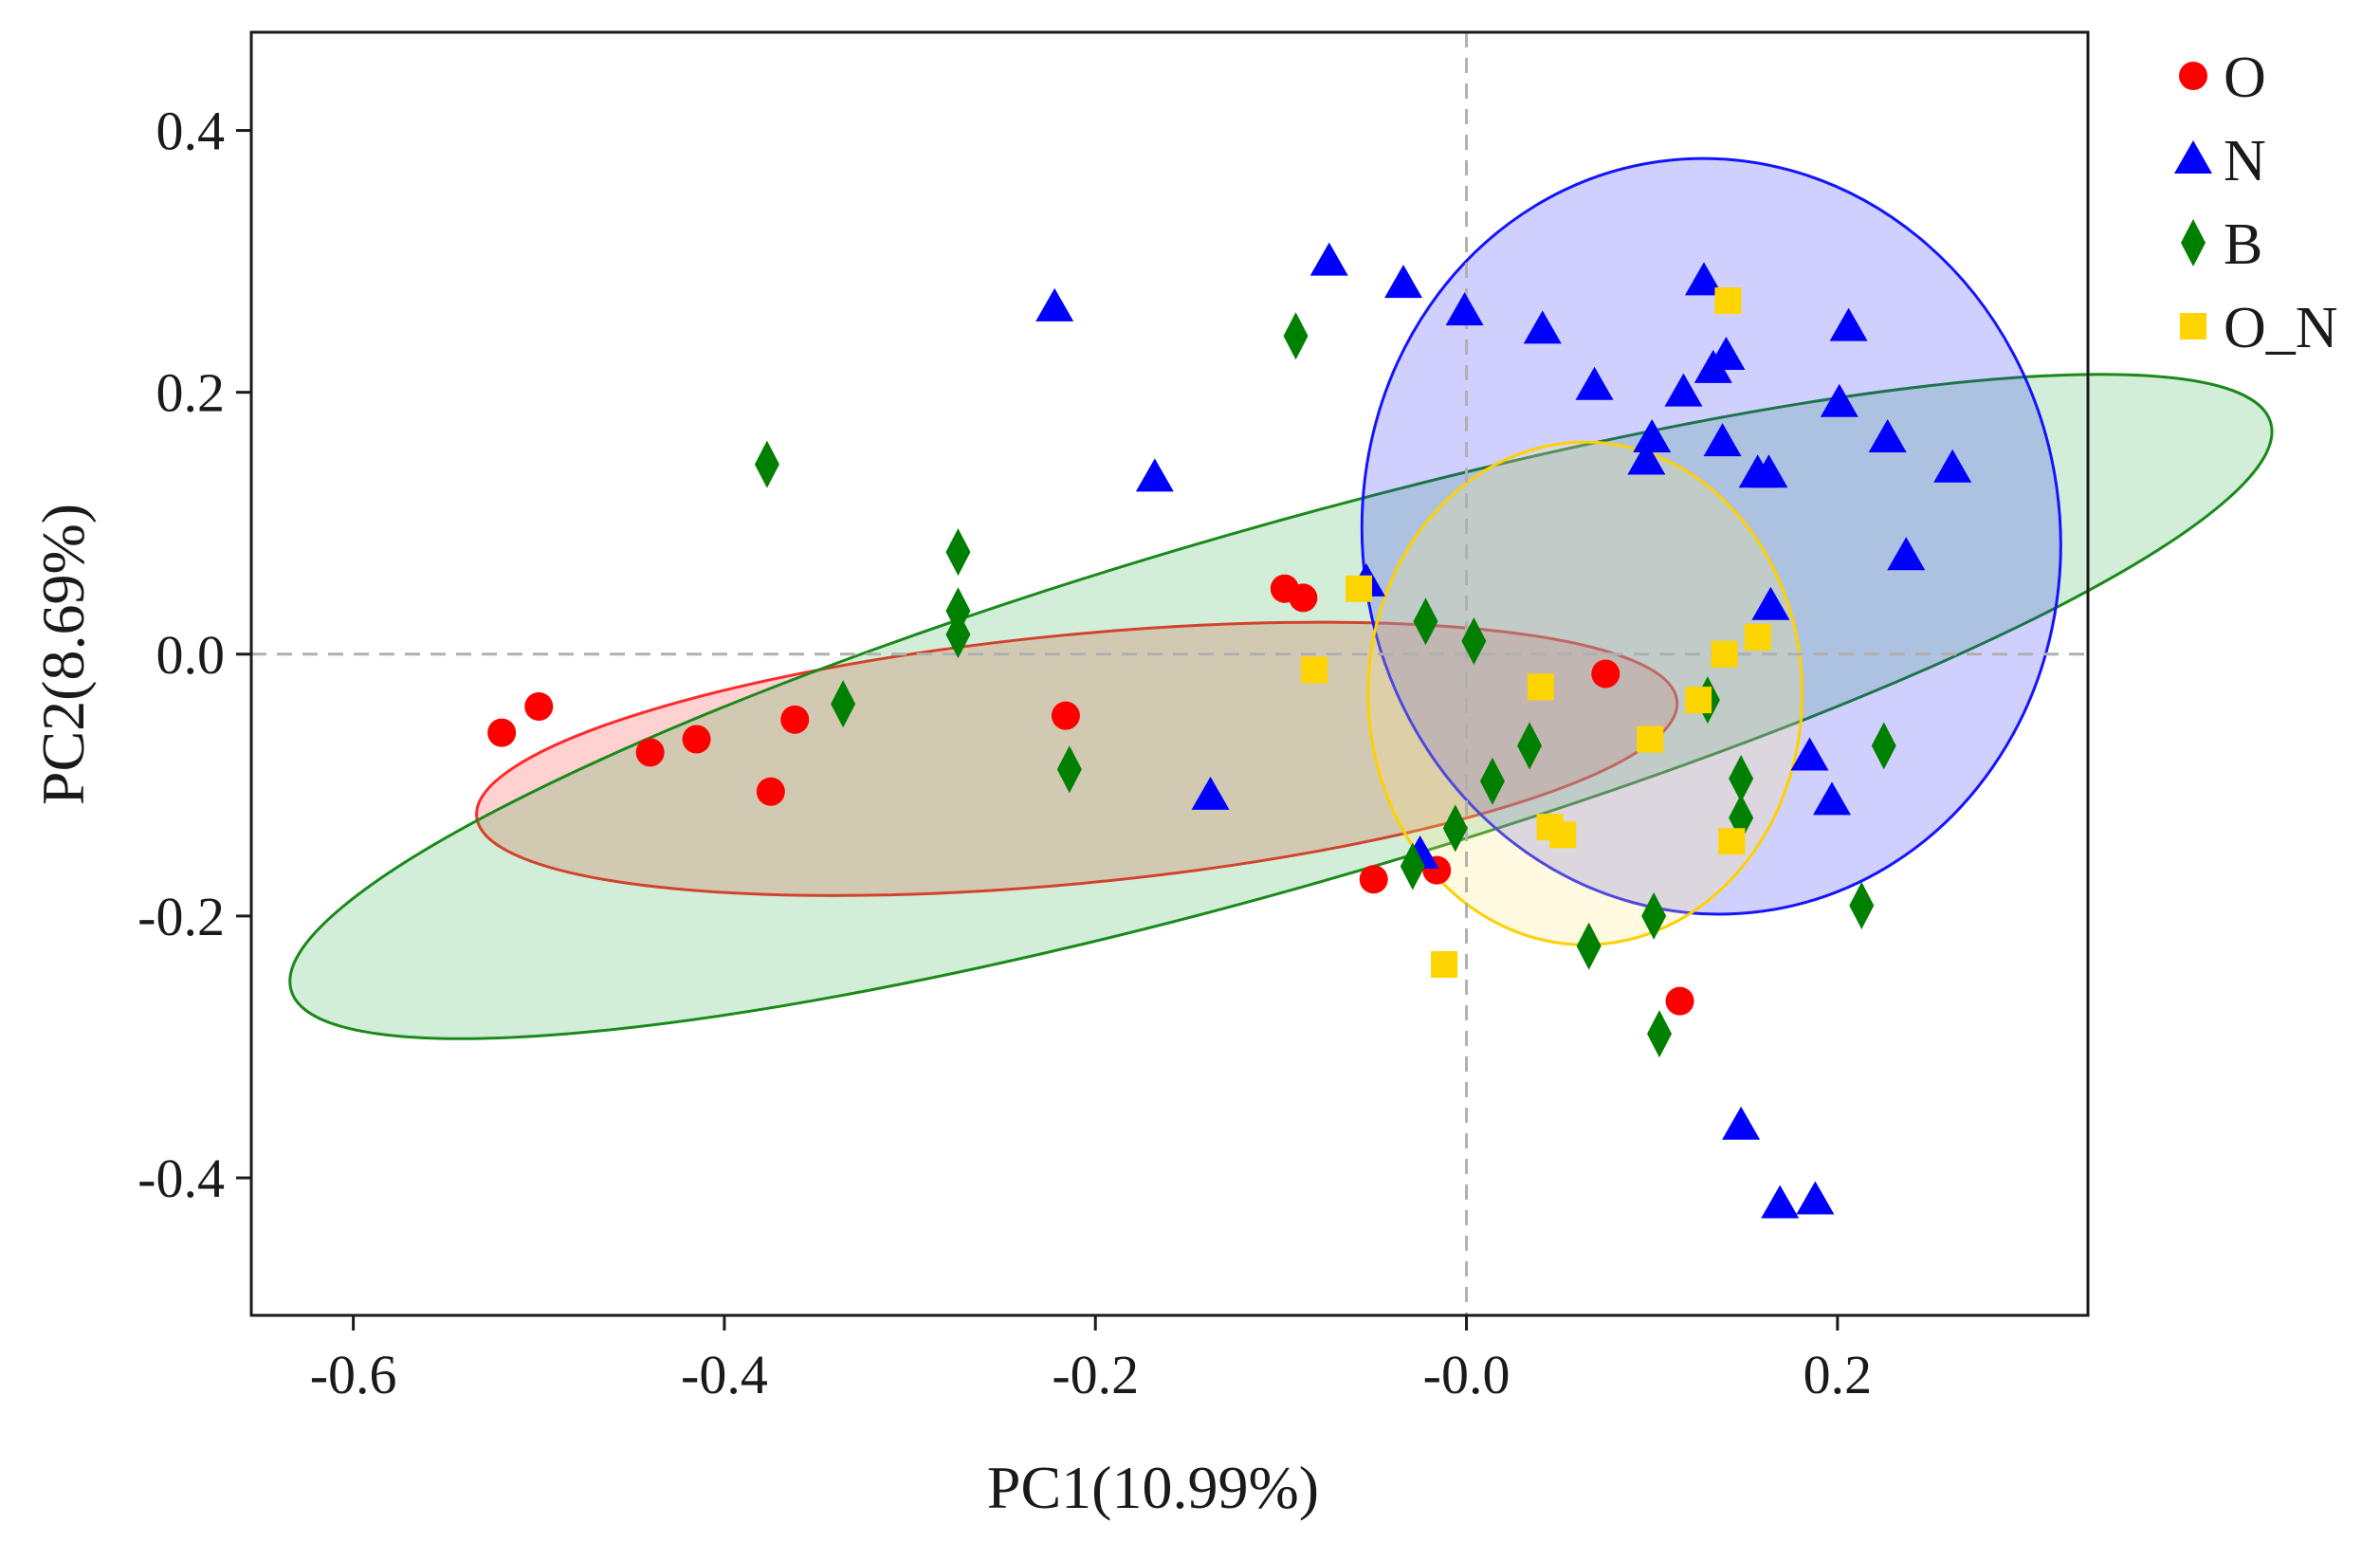  I want to click on y-axis-label: PC2(8.69%), so click(63, 654).